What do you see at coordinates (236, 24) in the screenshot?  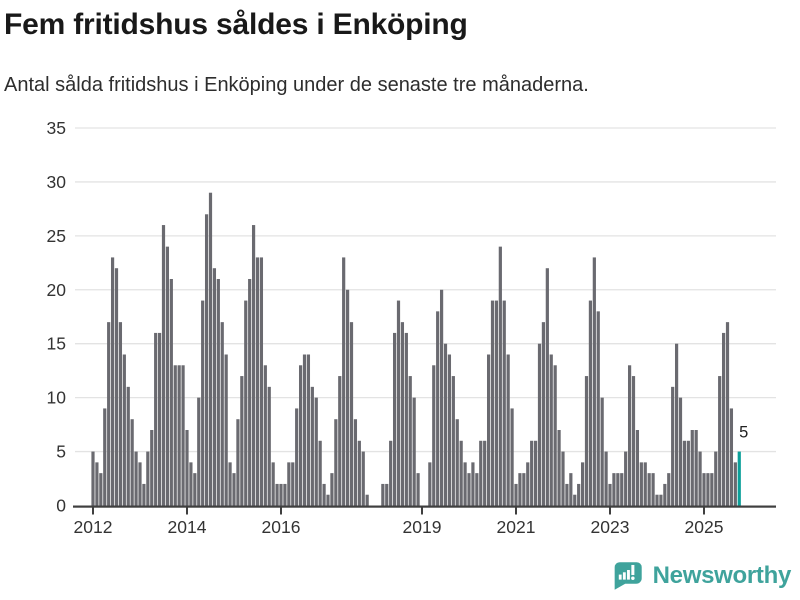 I see `page-title: Fem fritidshus såldes i Enköping` at bounding box center [236, 24].